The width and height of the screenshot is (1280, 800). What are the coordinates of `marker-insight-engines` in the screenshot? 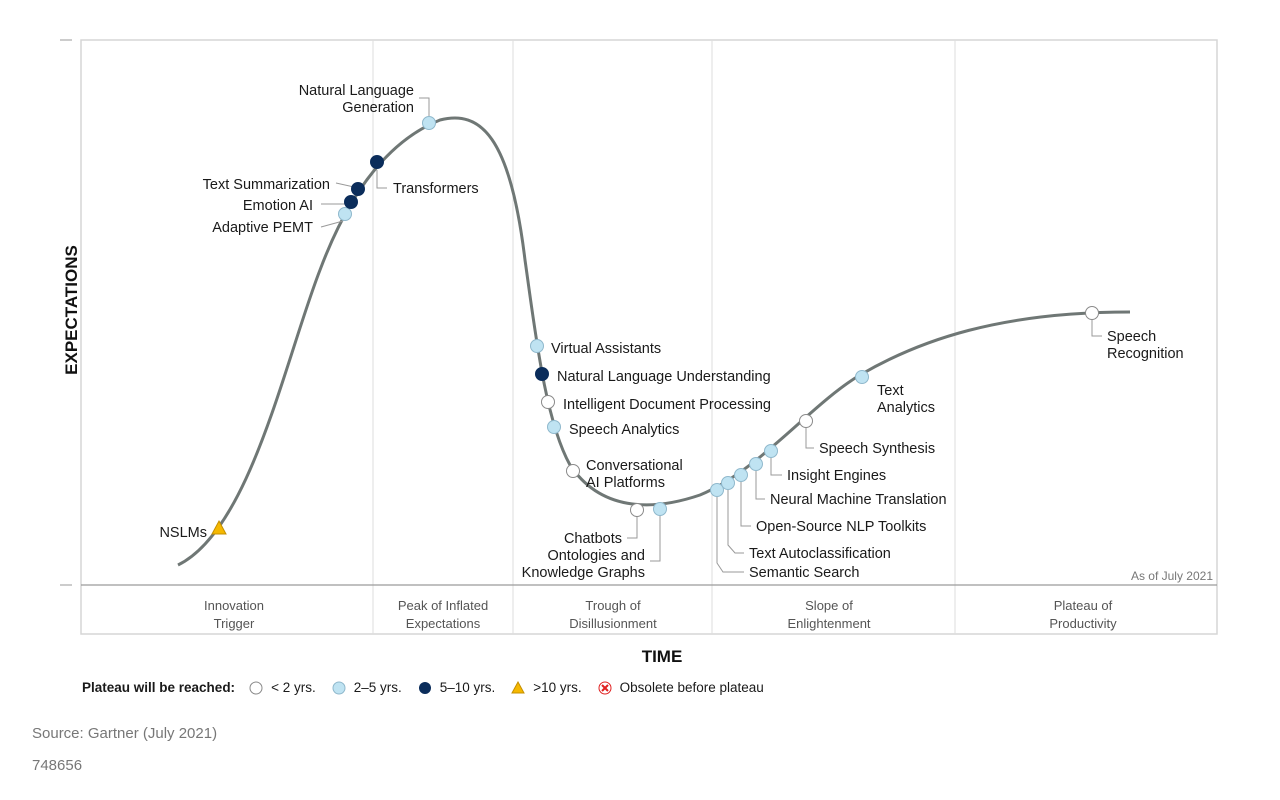 It's located at (771, 451).